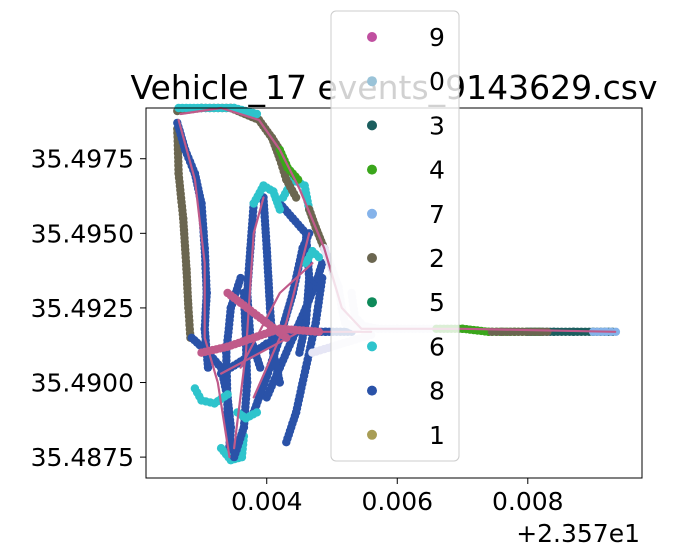 This screenshot has width=696, height=559. I want to click on x-tick-label: 0.006, so click(397, 501).